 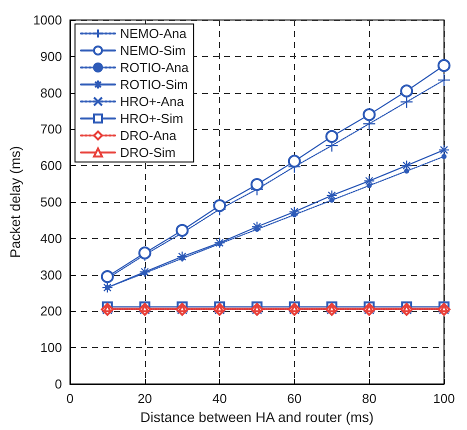 What do you see at coordinates (51, 56) in the screenshot?
I see `y-tick-label: 900` at bounding box center [51, 56].